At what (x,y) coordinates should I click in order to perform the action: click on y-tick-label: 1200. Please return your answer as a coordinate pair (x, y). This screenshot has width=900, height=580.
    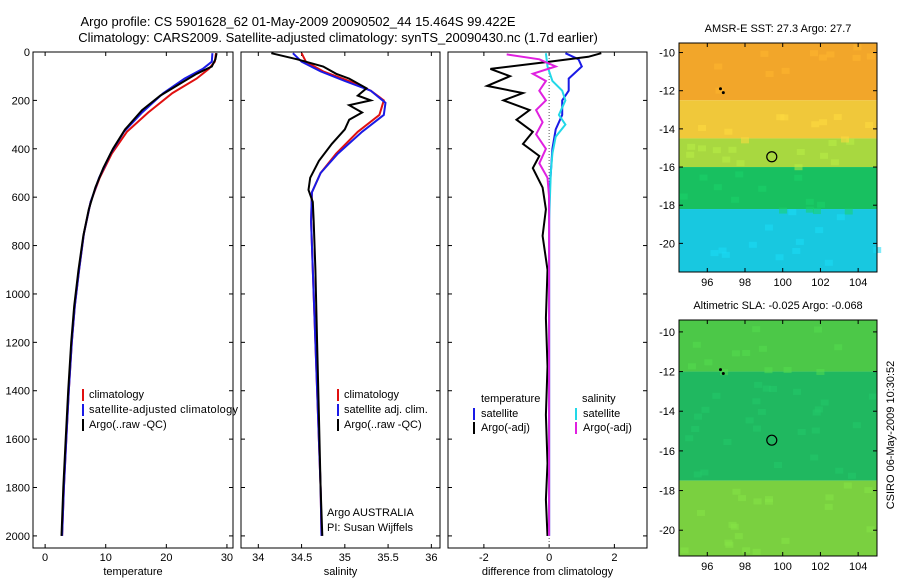
    Looking at the image, I should click on (18, 343).